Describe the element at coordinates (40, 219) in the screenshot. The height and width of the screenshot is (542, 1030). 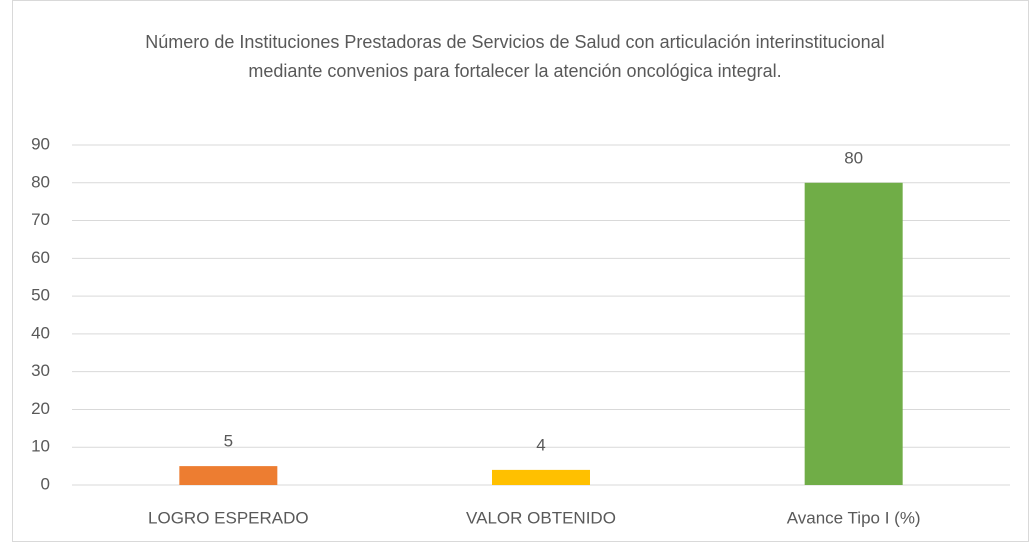
I see `y-tick-label: 70` at that location.